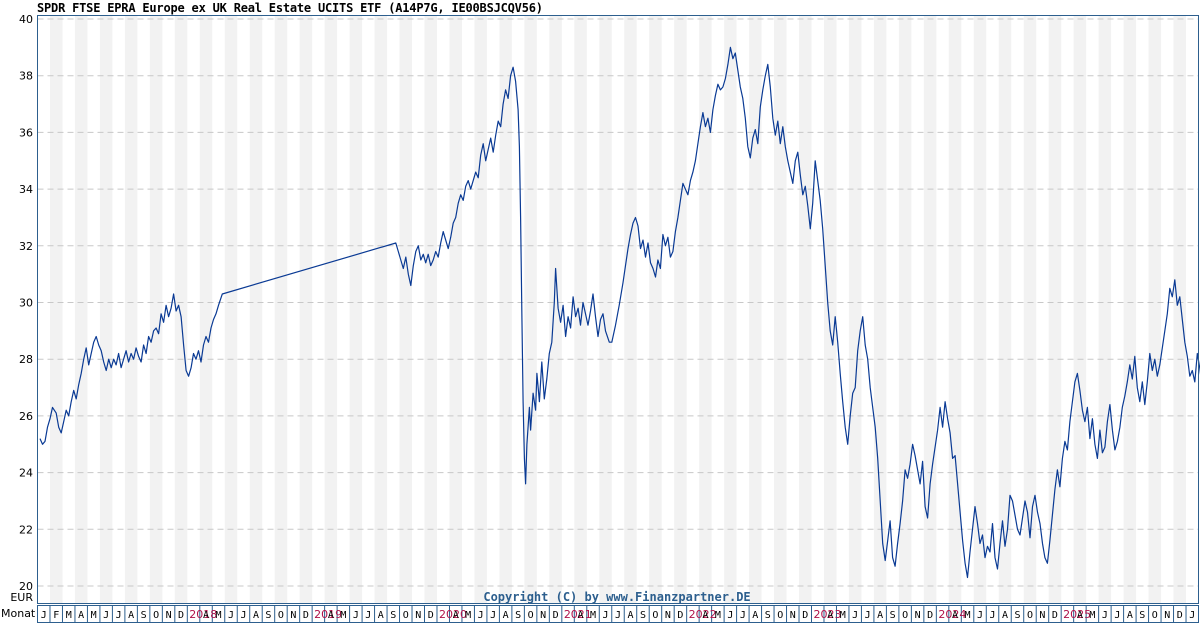 The width and height of the screenshot is (1200, 630). I want to click on y-tick-label: 28, so click(26, 359).